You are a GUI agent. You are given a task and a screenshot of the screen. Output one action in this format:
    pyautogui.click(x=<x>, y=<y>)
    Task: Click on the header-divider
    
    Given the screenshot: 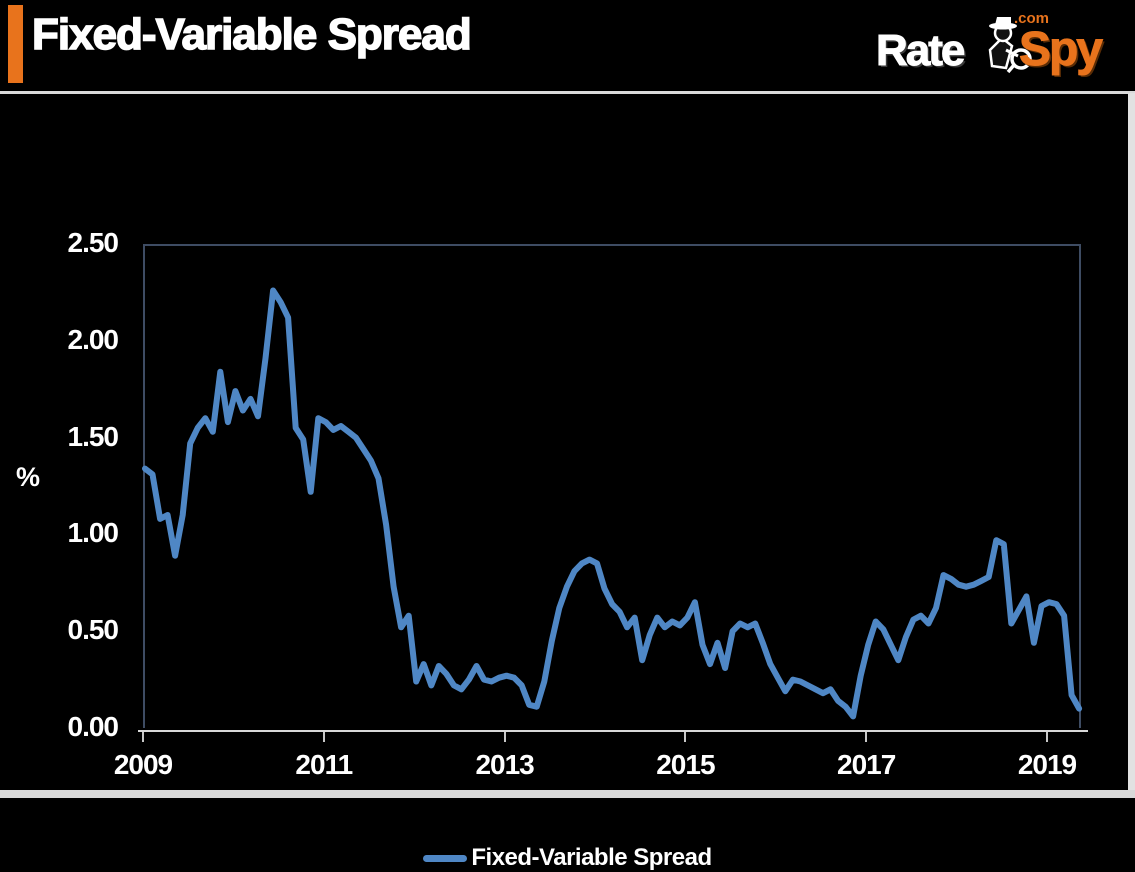 What is the action you would take?
    pyautogui.click(x=567, y=92)
    